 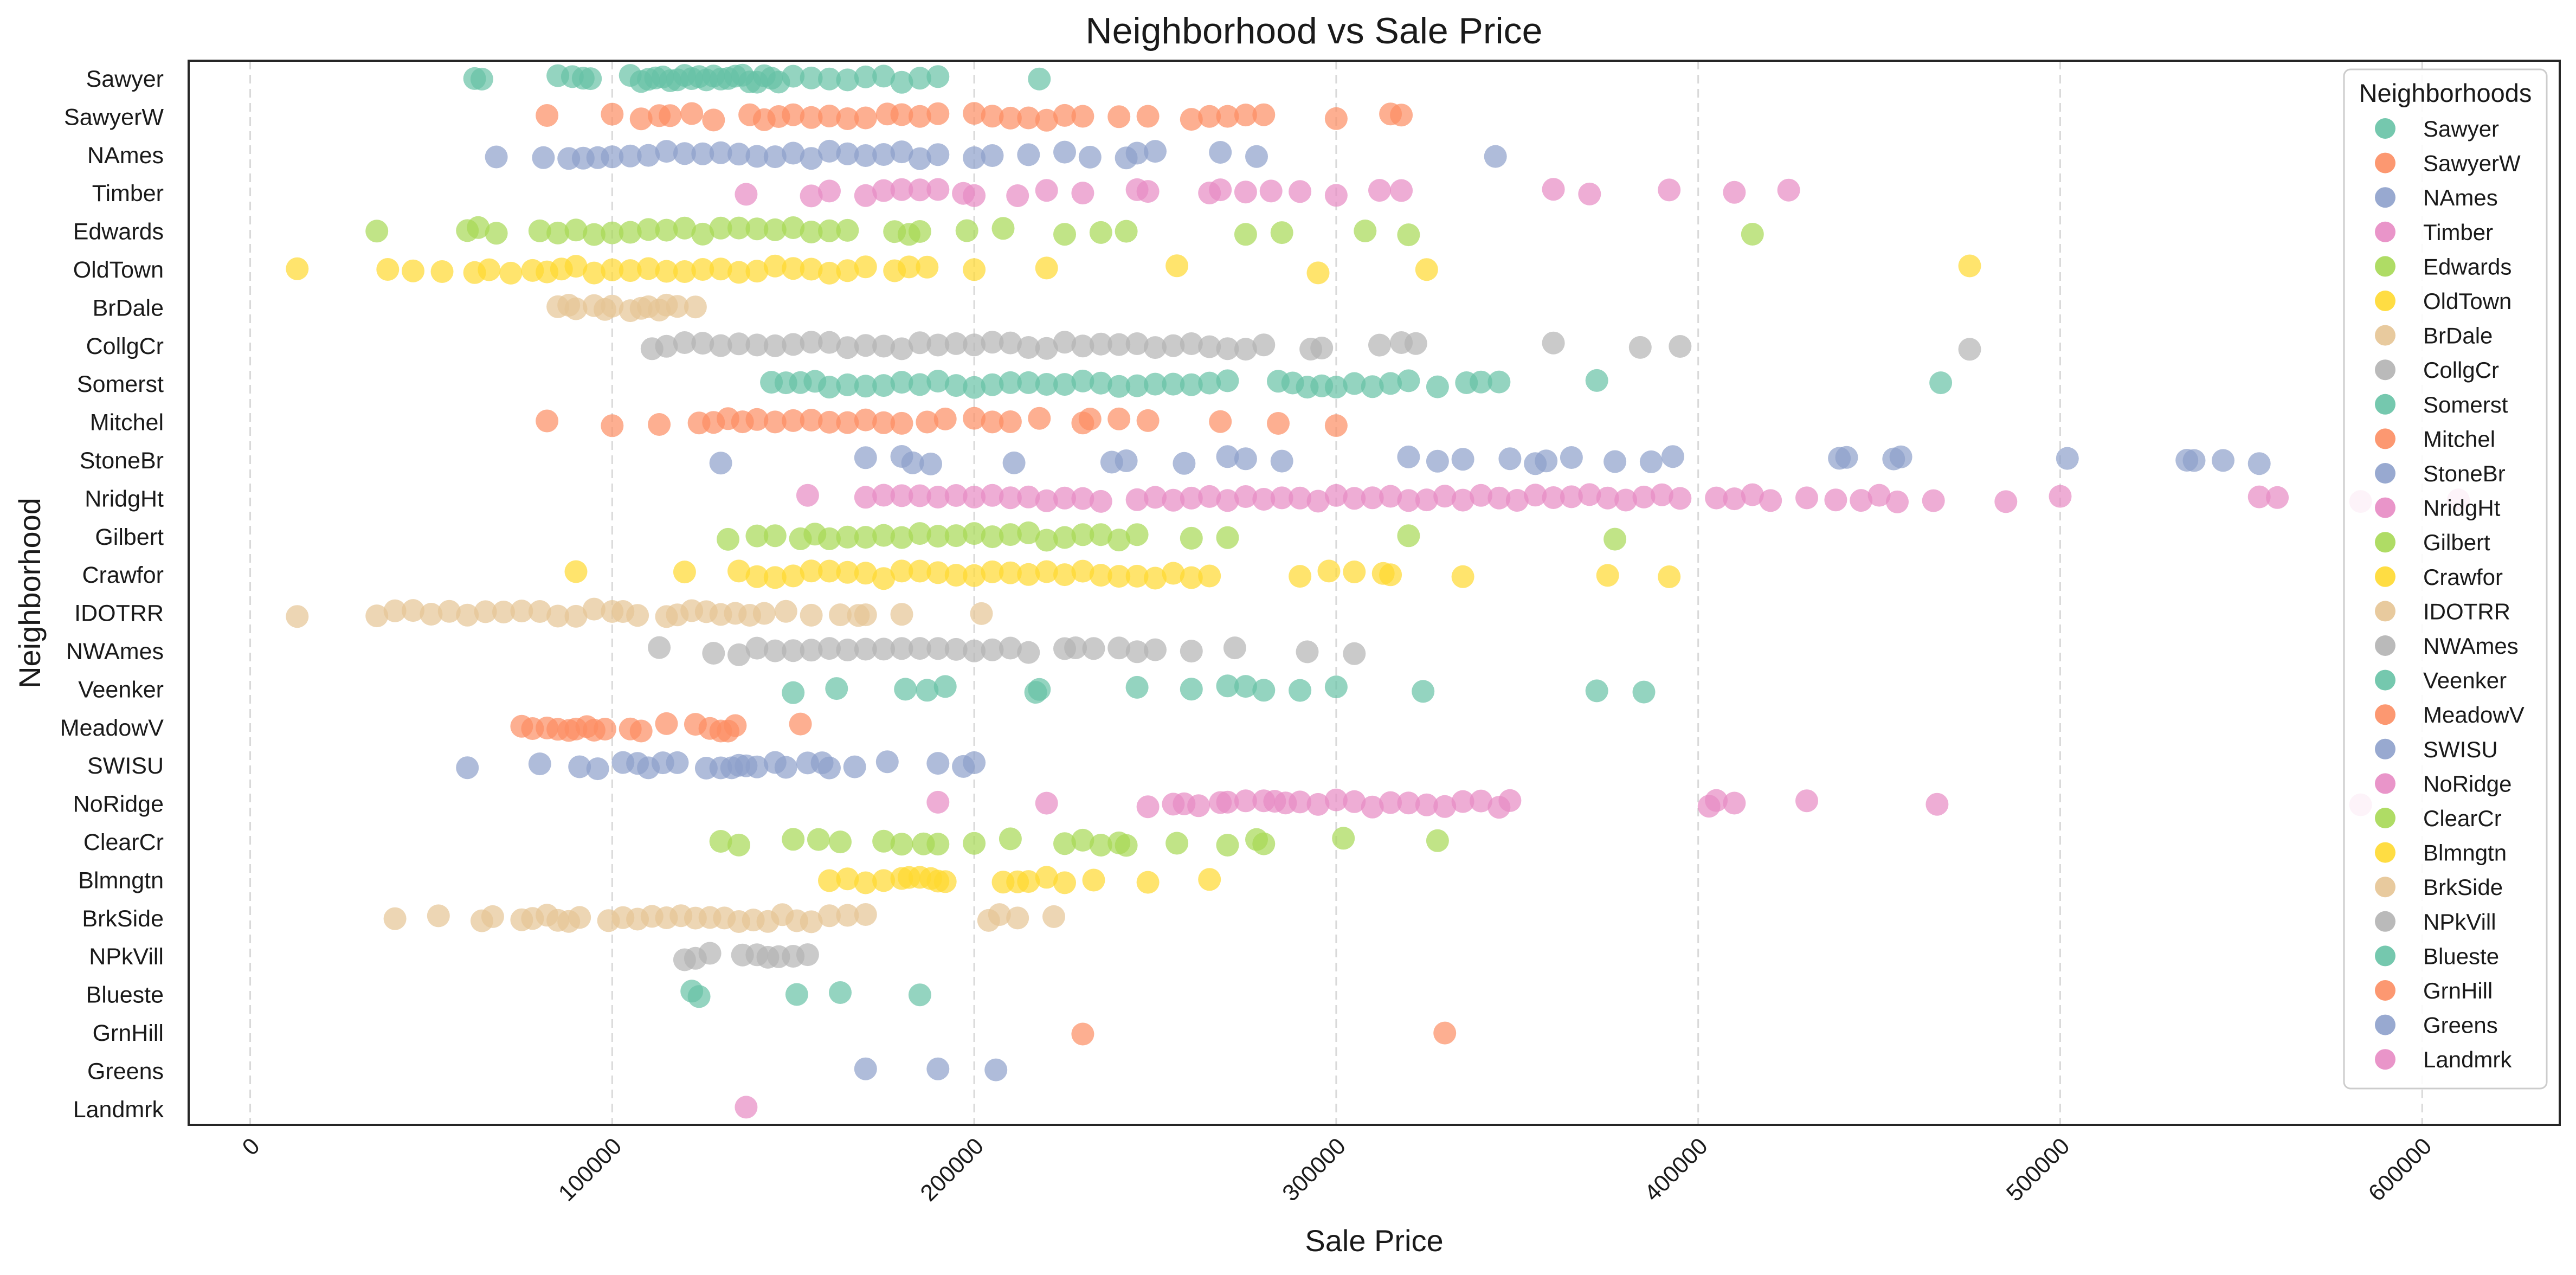 I want to click on series-NAmes, so click(x=996, y=154).